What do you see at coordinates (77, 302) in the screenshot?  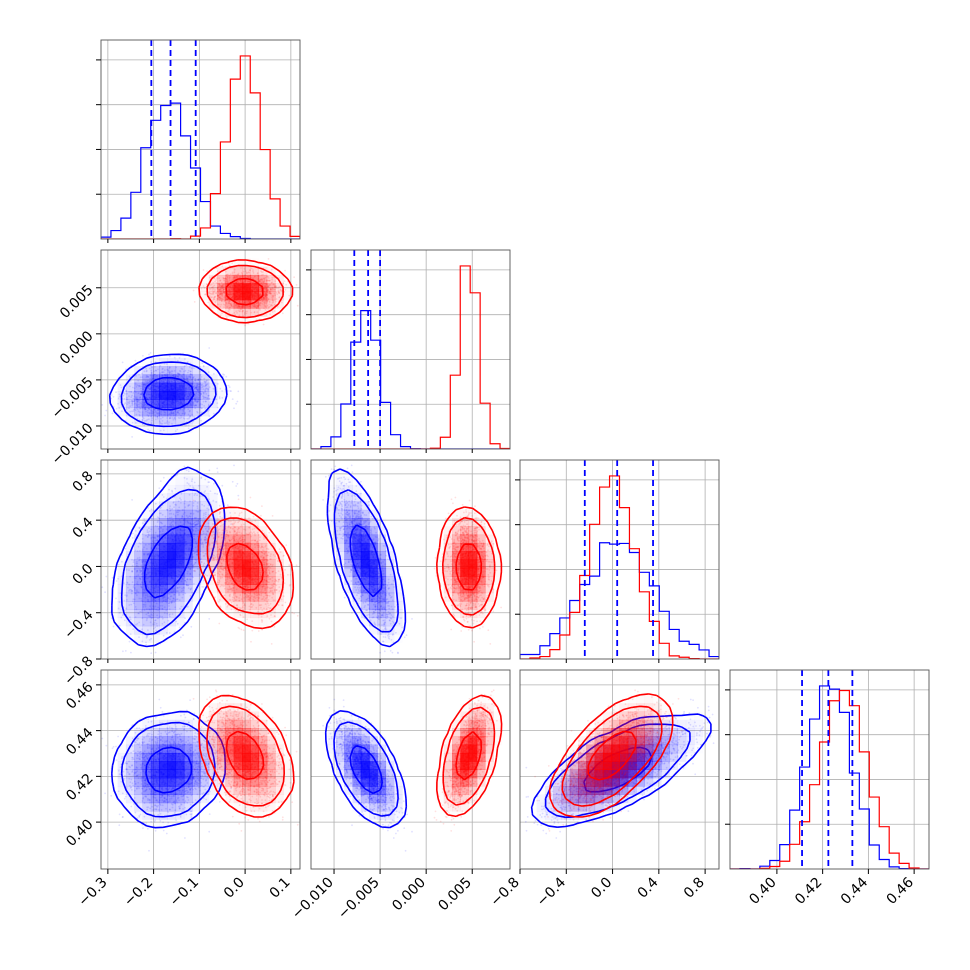 I see `y-tick-label: 0.005` at bounding box center [77, 302].